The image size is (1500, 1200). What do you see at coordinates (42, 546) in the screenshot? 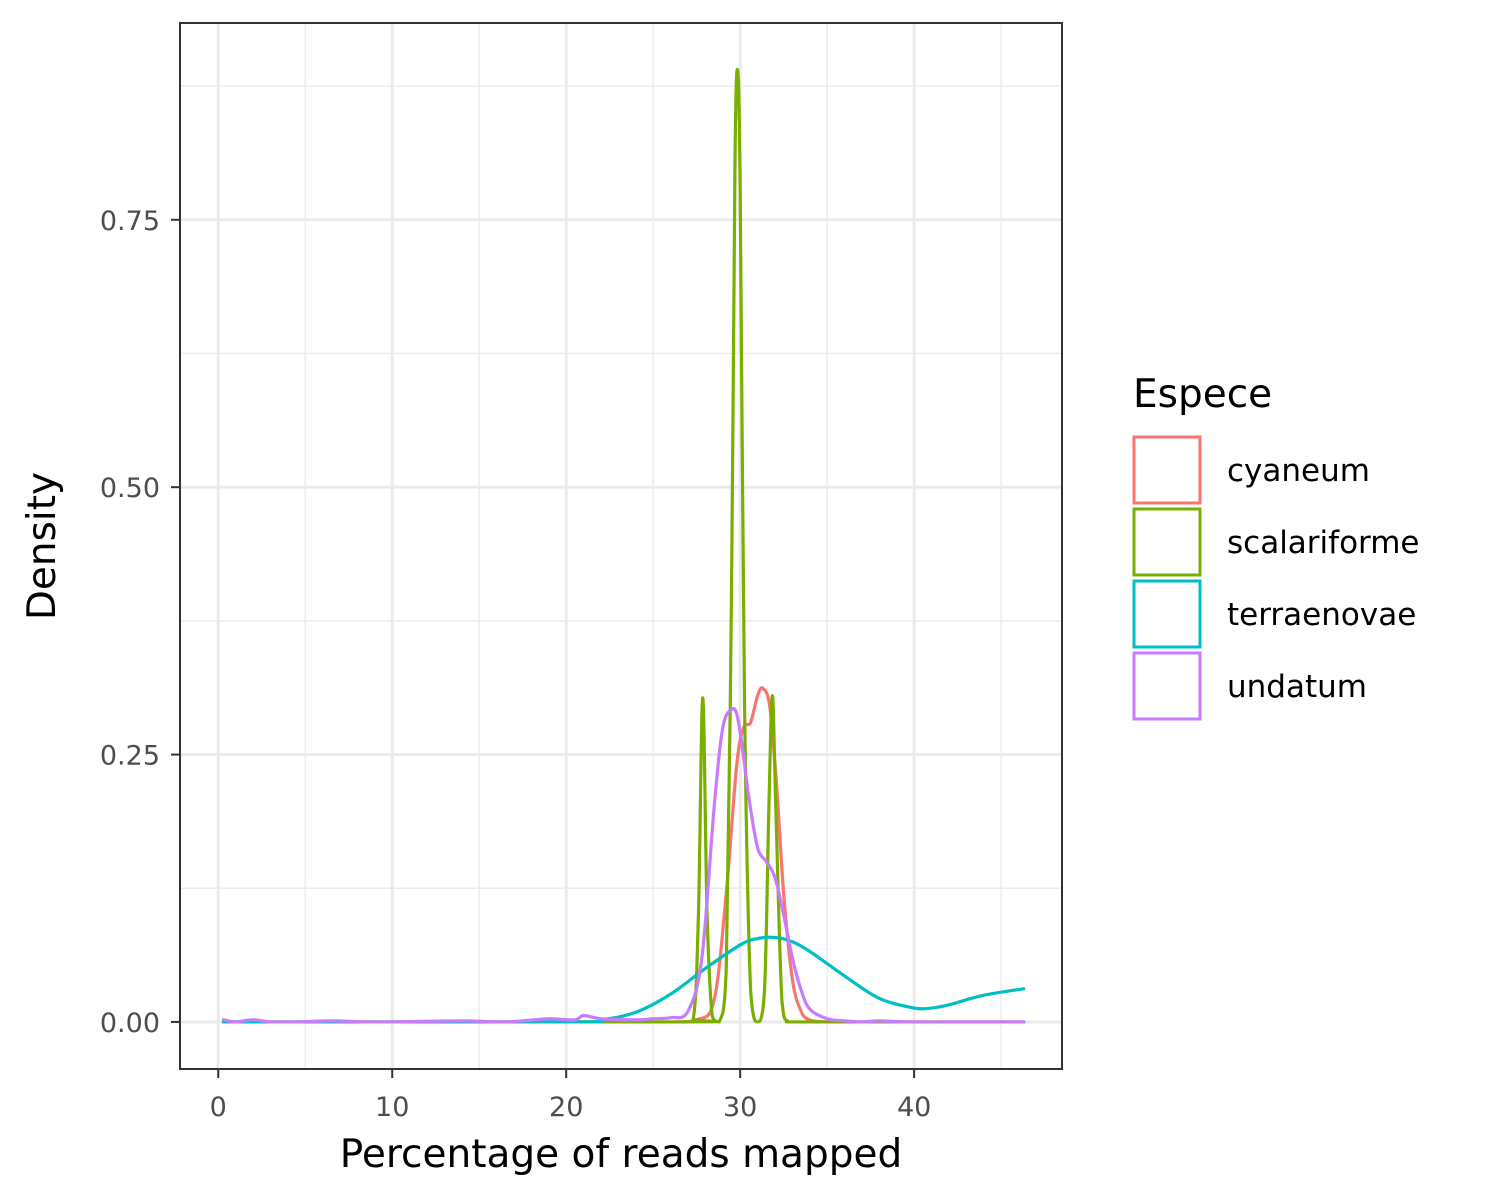
I see `y-axis-title: Density` at bounding box center [42, 546].